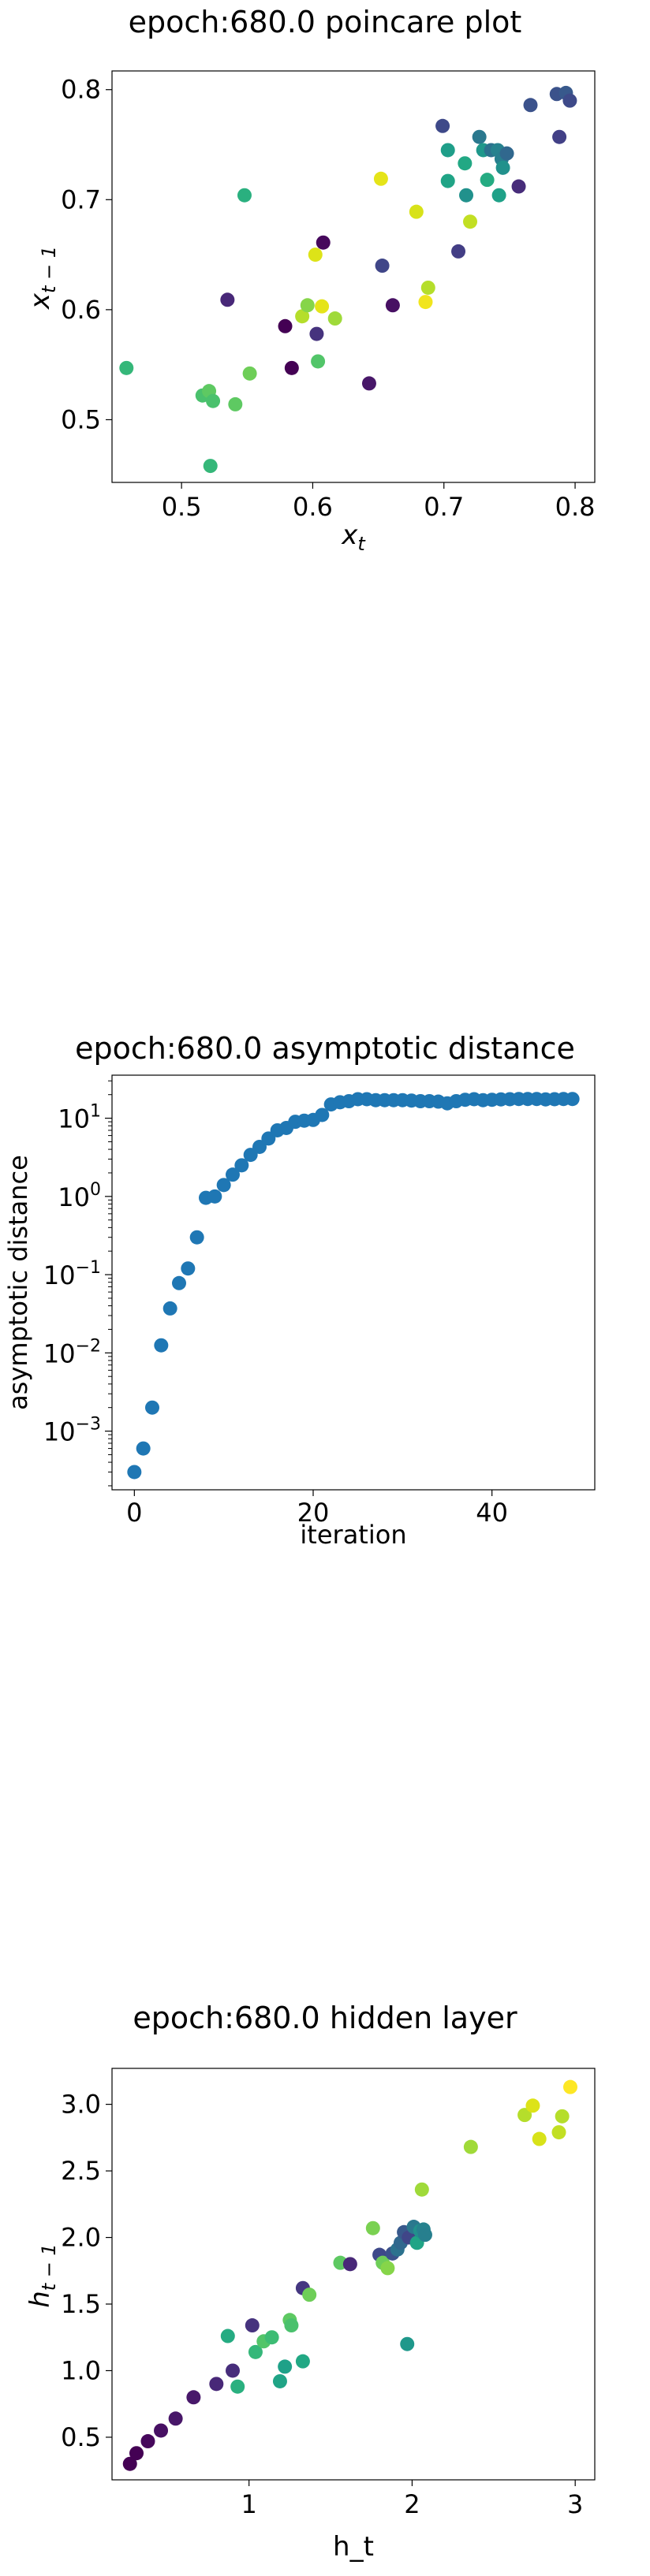 Image resolution: width=650 pixels, height=2576 pixels. Describe the element at coordinates (575, 2504) in the screenshot. I see `x-tick-label: 3` at that location.